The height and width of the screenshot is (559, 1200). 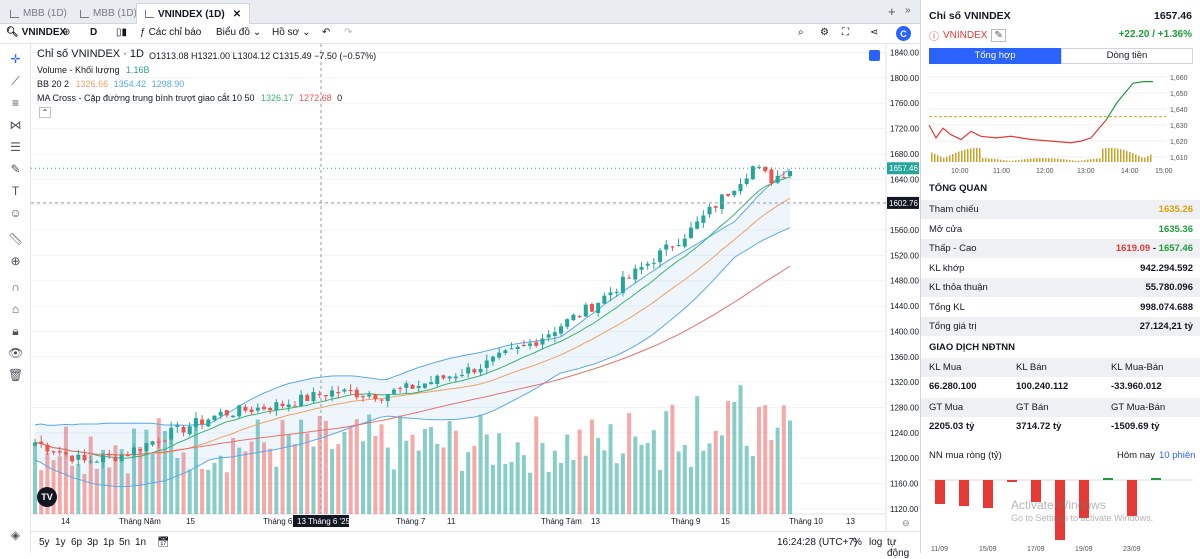 What do you see at coordinates (817, 542) in the screenshot?
I see `clock: 16:24:28 (UTC+7)` at bounding box center [817, 542].